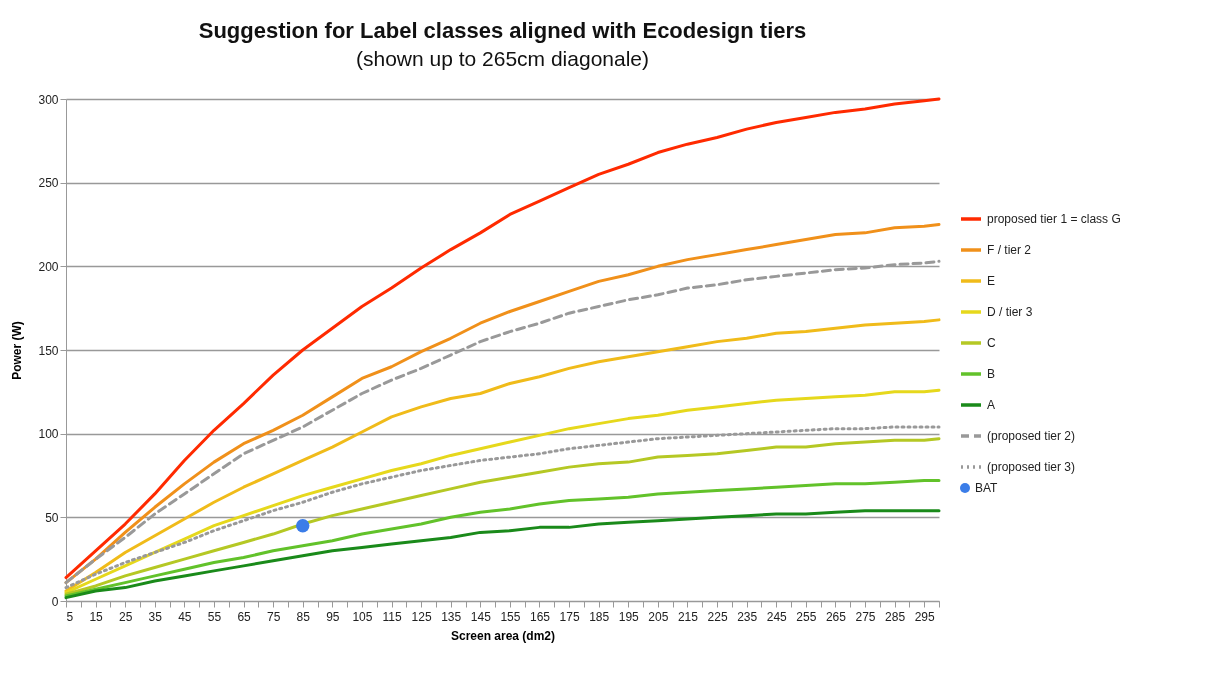 The image size is (1214, 698). Describe the element at coordinates (333, 616) in the screenshot. I see `x-tick-label: 95` at that location.